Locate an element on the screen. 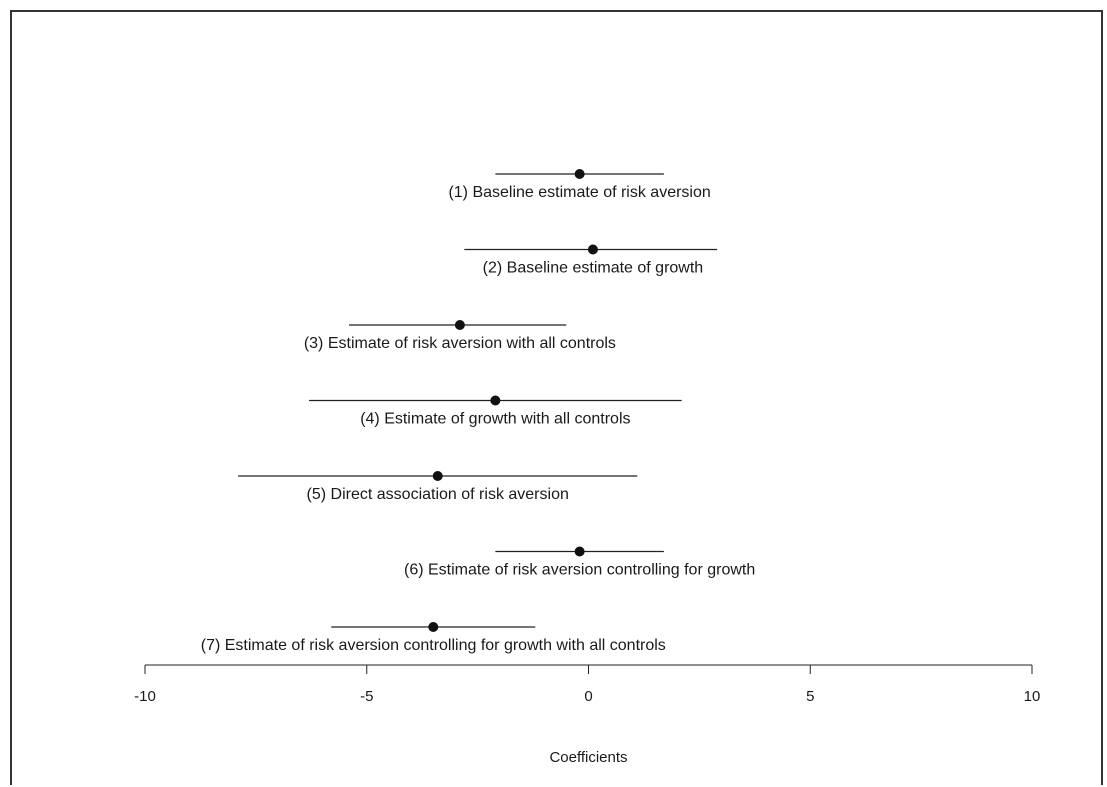  estimate-label: (5) Direct association of risk aversion is located at coordinates (438, 494).